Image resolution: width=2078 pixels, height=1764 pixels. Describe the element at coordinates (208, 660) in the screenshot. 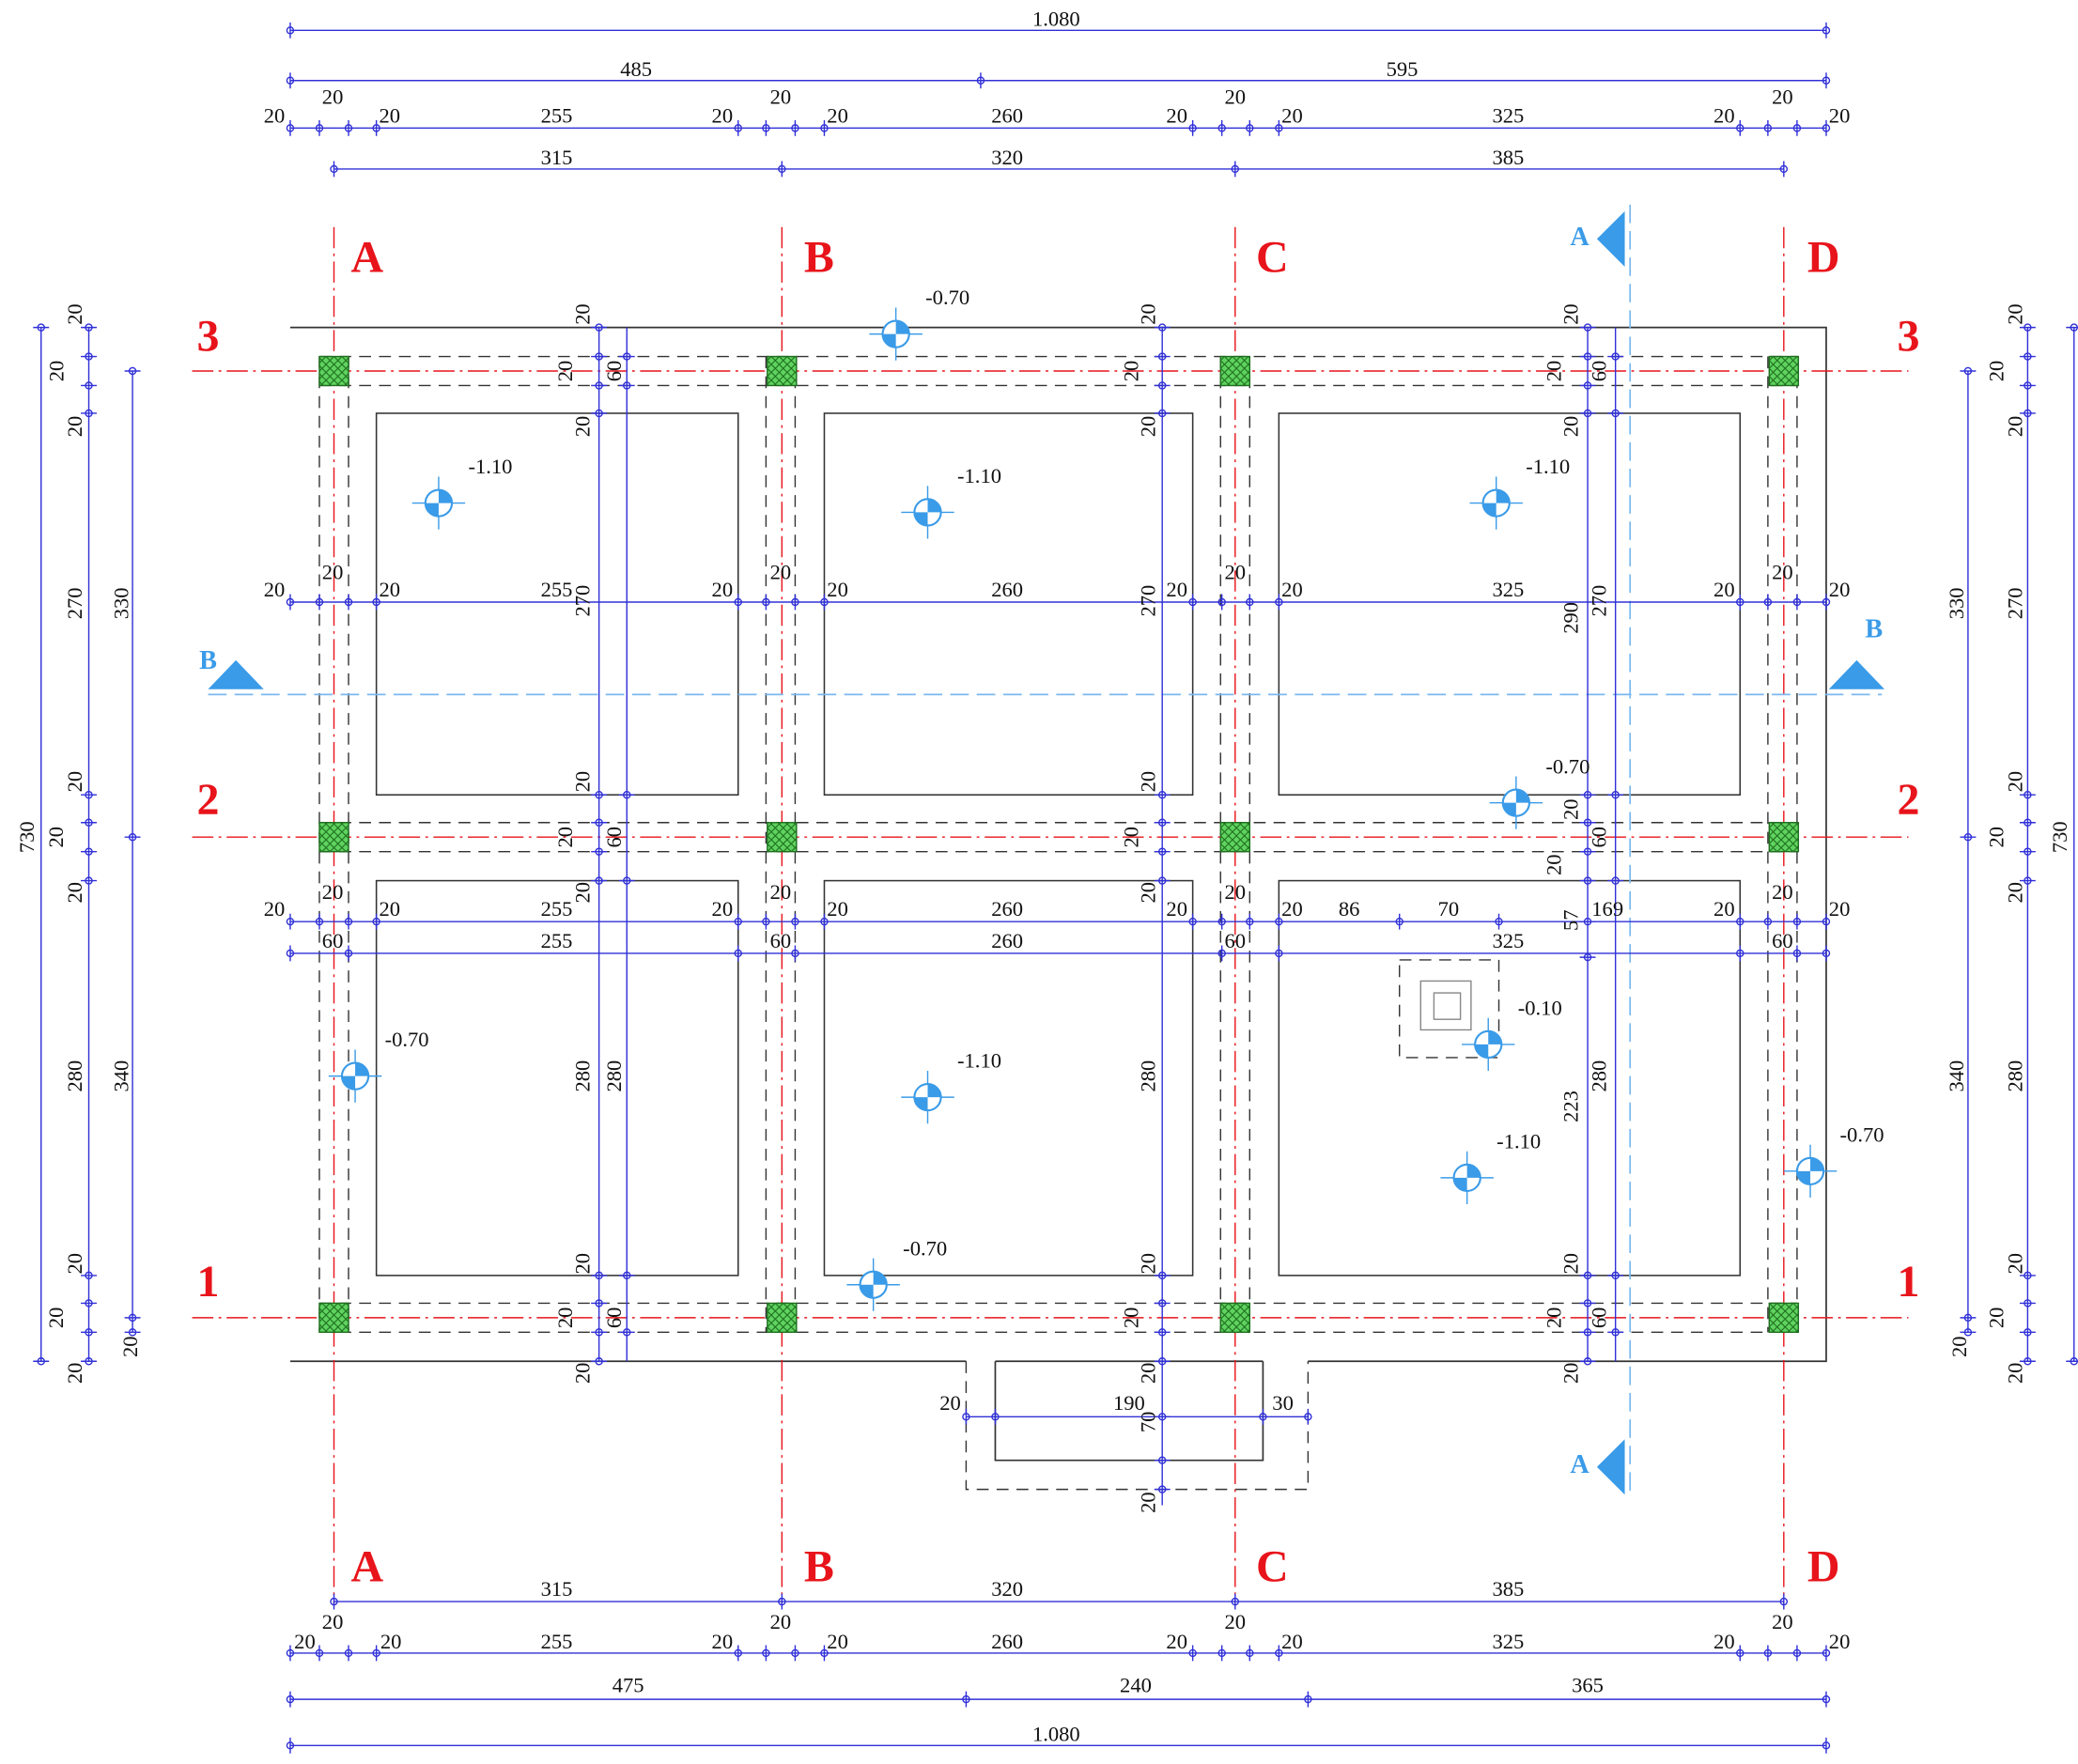

I see `section-label: B` at that location.